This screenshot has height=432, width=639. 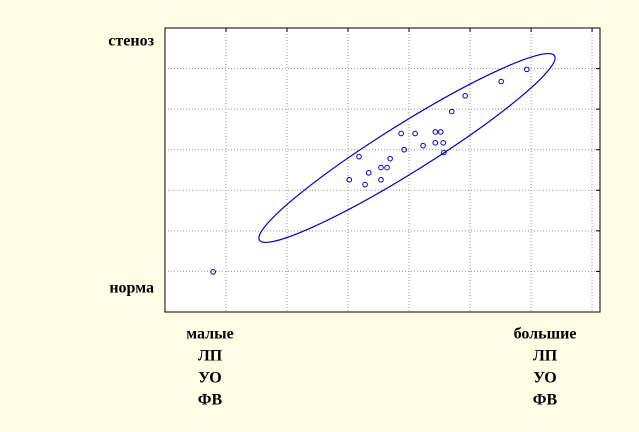 What do you see at coordinates (210, 334) in the screenshot?
I see `x-end-label: малые` at bounding box center [210, 334].